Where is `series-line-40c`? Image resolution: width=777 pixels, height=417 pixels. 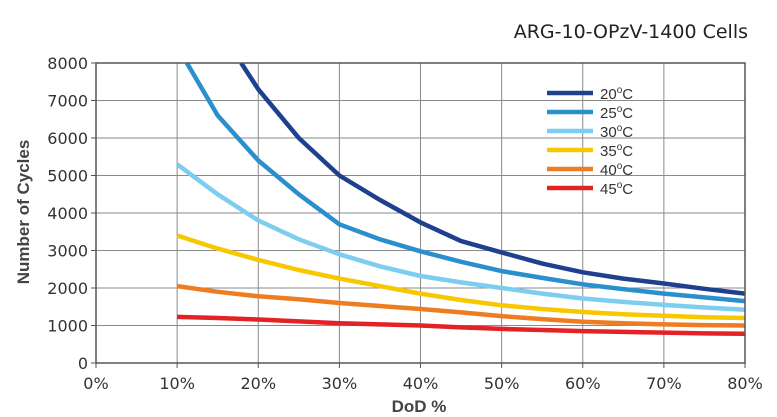
series-line-40c is located at coordinates (460, 305).